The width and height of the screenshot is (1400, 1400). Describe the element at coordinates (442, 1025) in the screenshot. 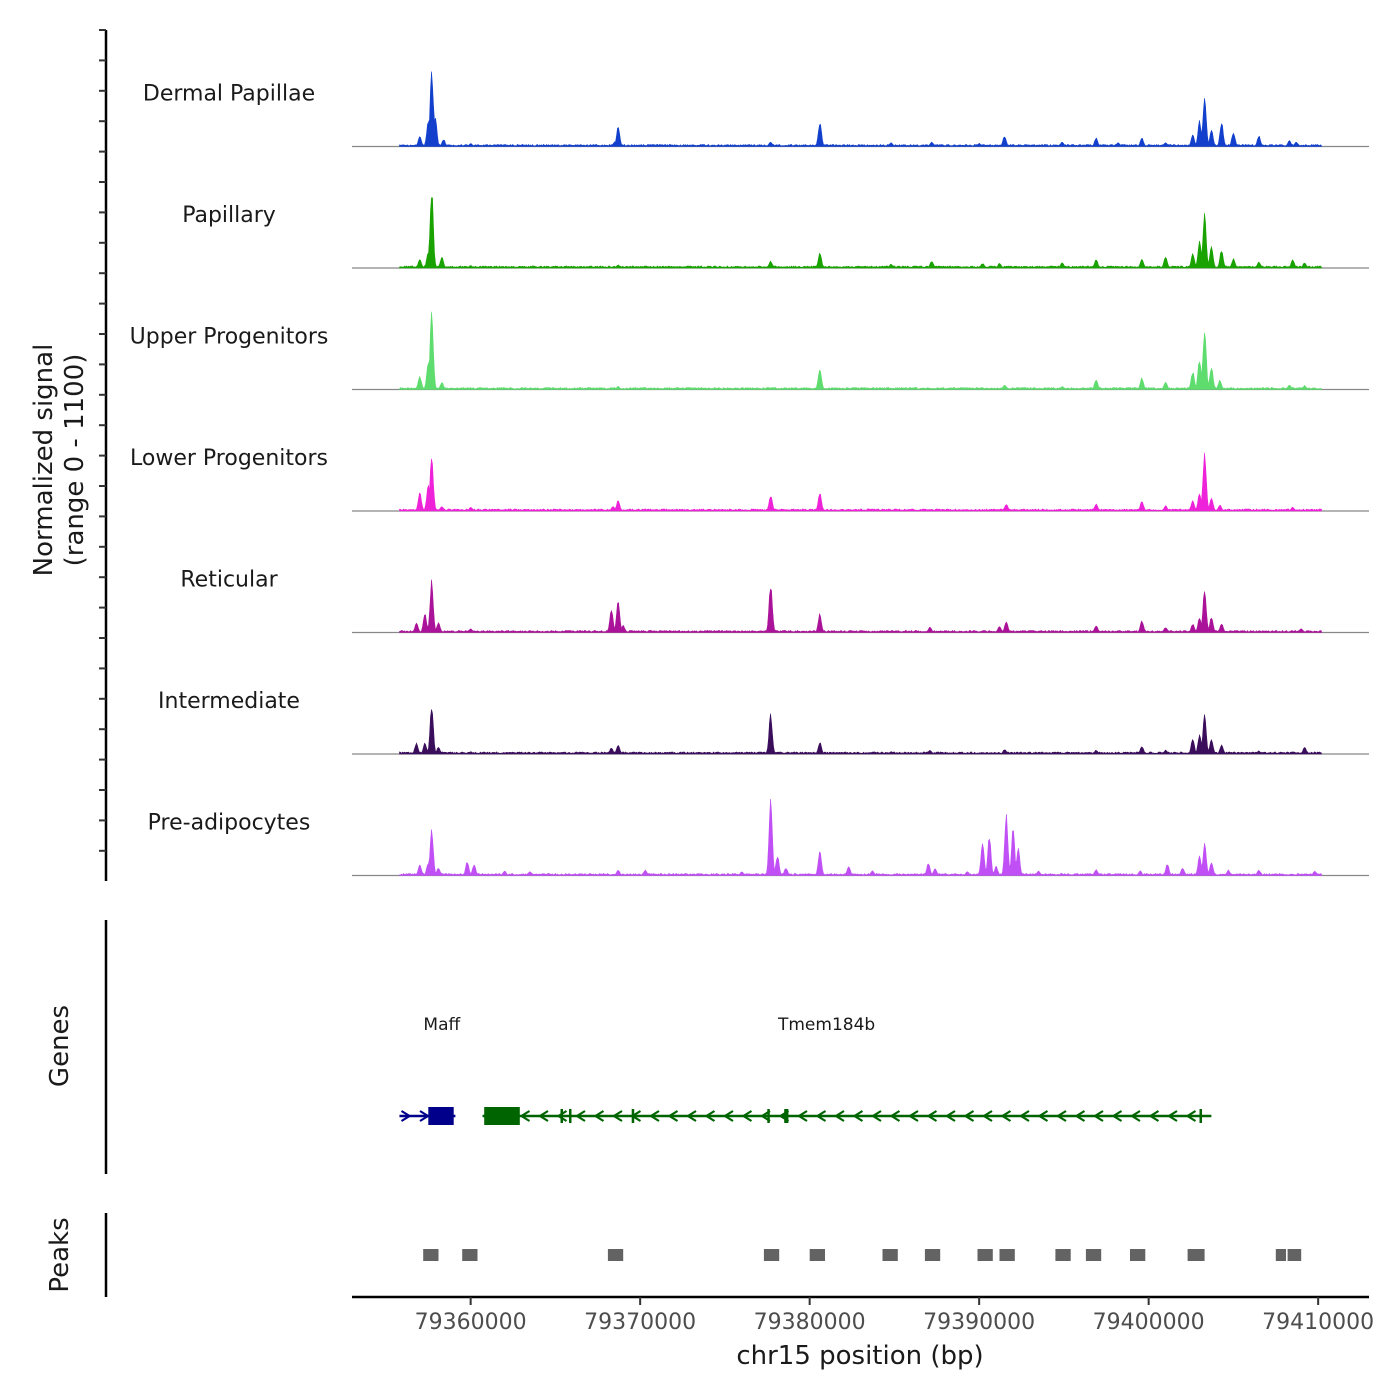

I see `gene-label: Maff` at that location.